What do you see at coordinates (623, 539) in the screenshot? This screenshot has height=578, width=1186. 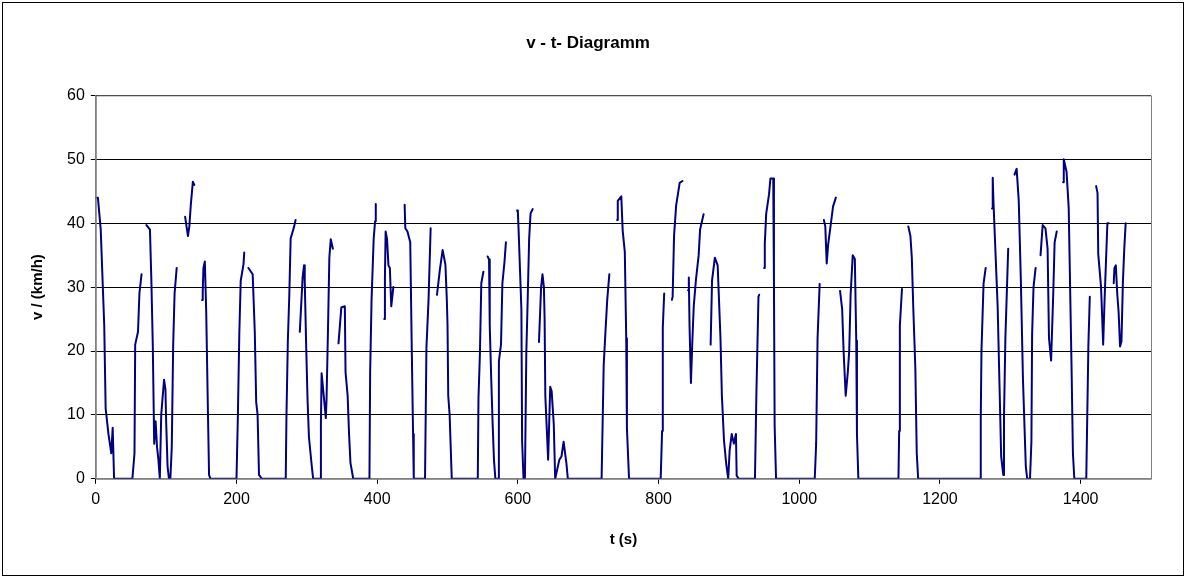 I see `x-axis-title: t (s)` at bounding box center [623, 539].